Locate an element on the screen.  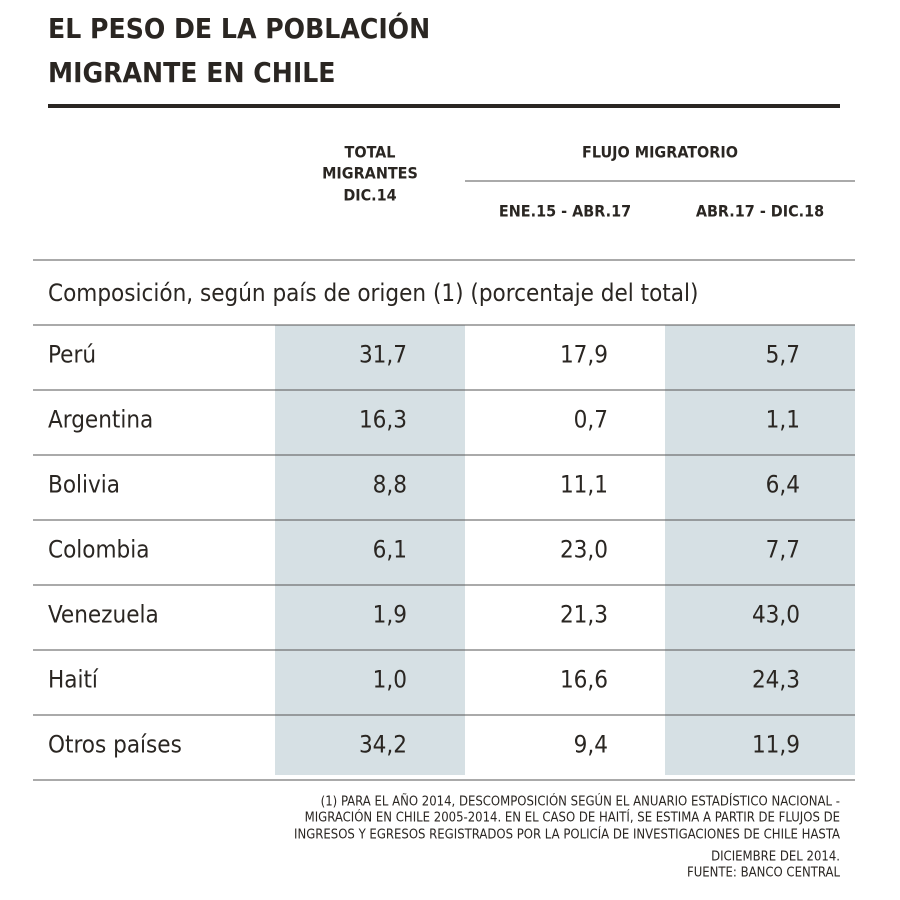
row-label: Colombia is located at coordinates (98, 550).